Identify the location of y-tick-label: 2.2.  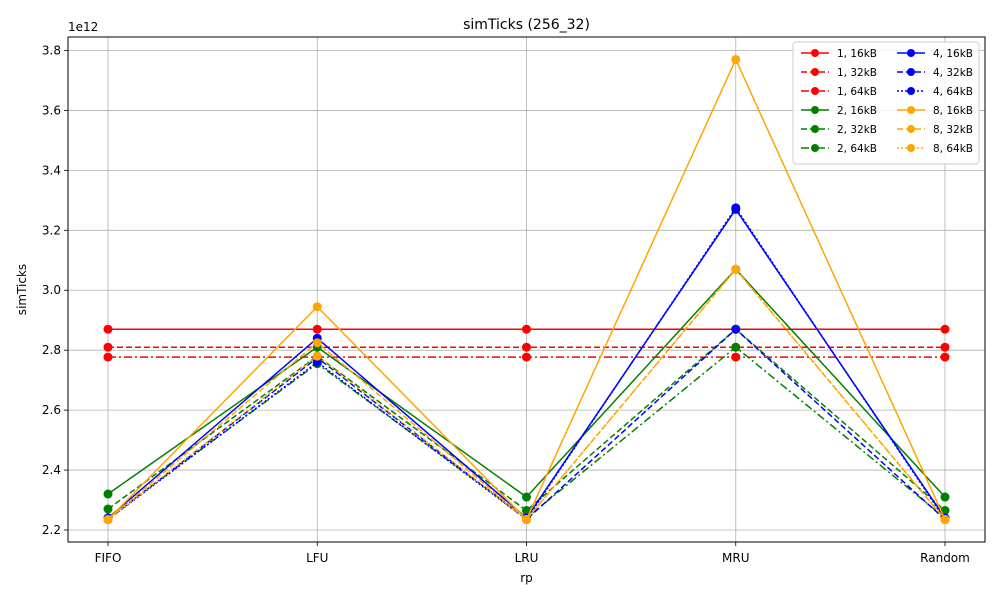
(51, 530).